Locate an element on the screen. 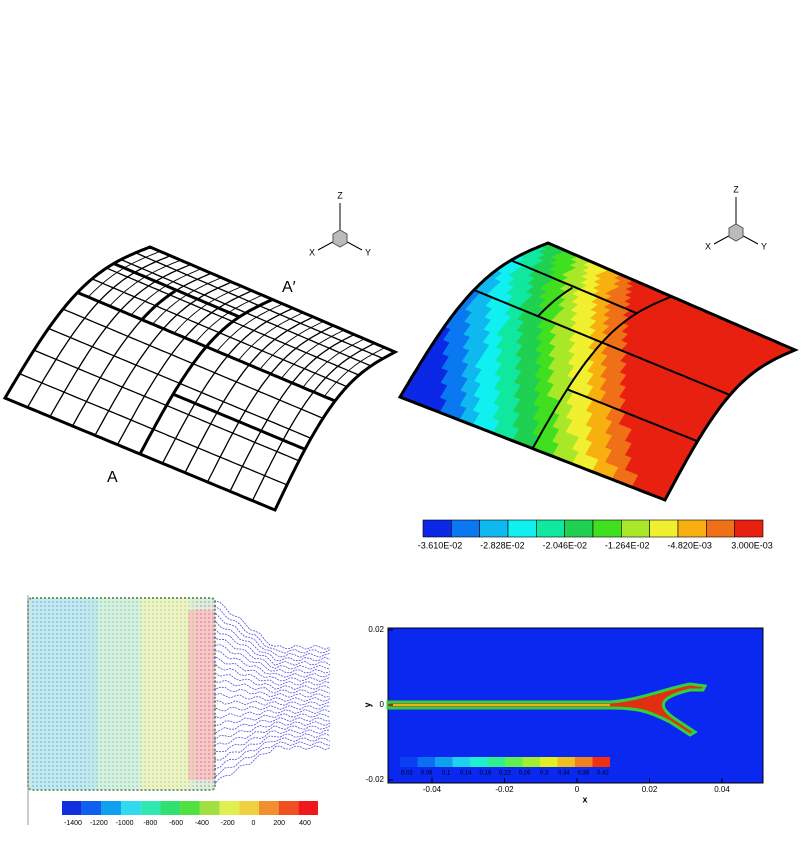  colorbar-label: -1400 is located at coordinates (73, 823).